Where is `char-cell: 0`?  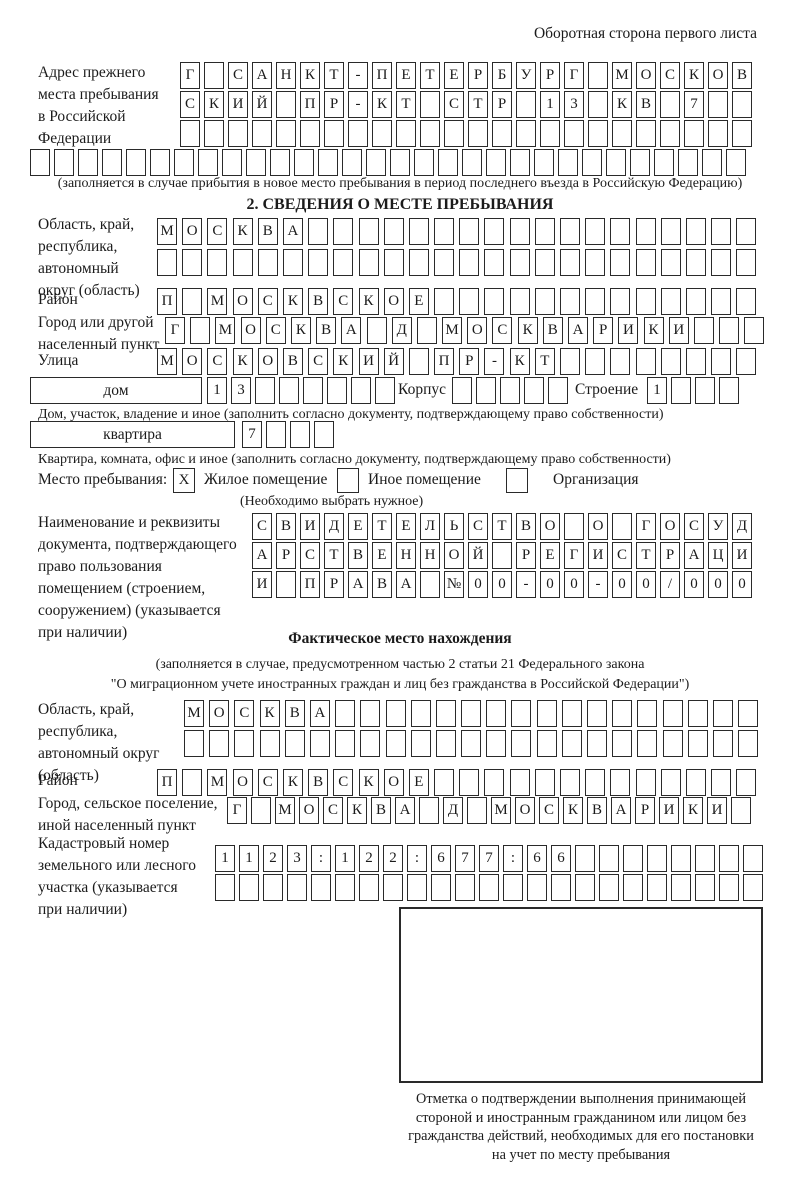
char-cell: 0 is located at coordinates (574, 584).